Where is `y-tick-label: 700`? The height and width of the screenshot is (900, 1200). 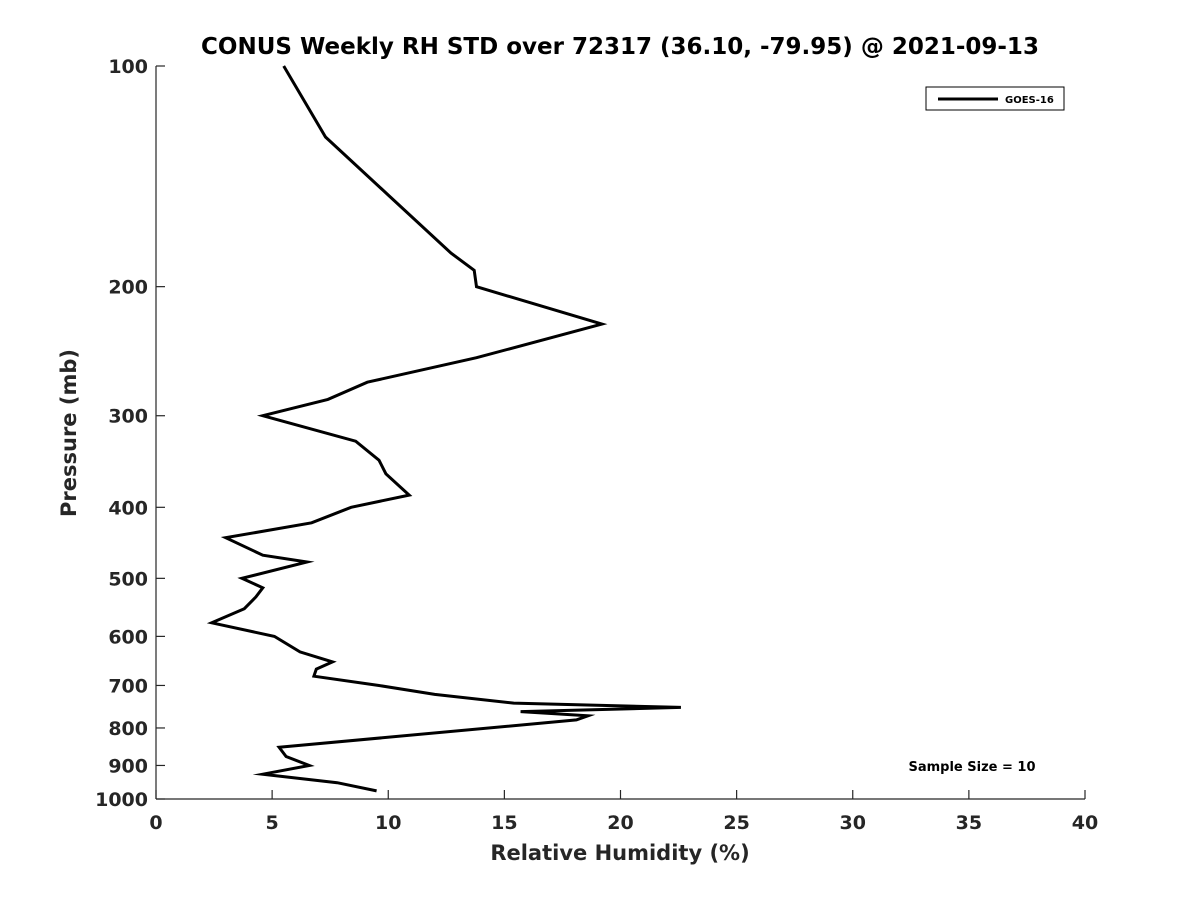 y-tick-label: 700 is located at coordinates (128, 686).